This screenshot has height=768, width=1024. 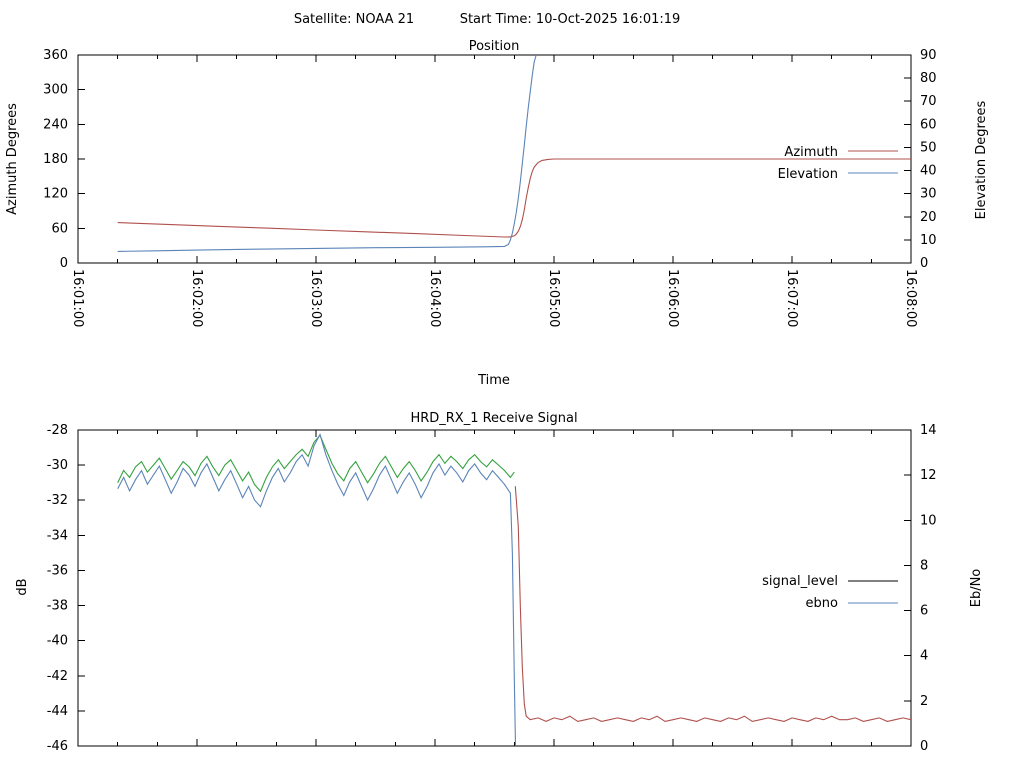 What do you see at coordinates (672, 298) in the screenshot?
I see `x-tick-label: 16:06:00` at bounding box center [672, 298].